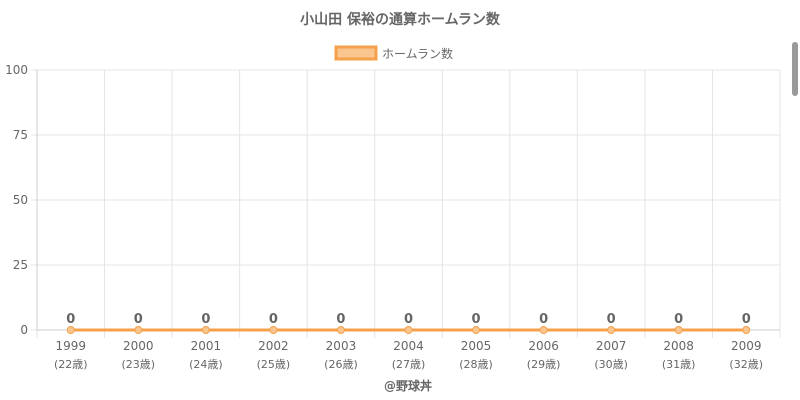  Describe the element at coordinates (71, 364) in the screenshot. I see `x-tick-age-label: (22歳)` at that location.